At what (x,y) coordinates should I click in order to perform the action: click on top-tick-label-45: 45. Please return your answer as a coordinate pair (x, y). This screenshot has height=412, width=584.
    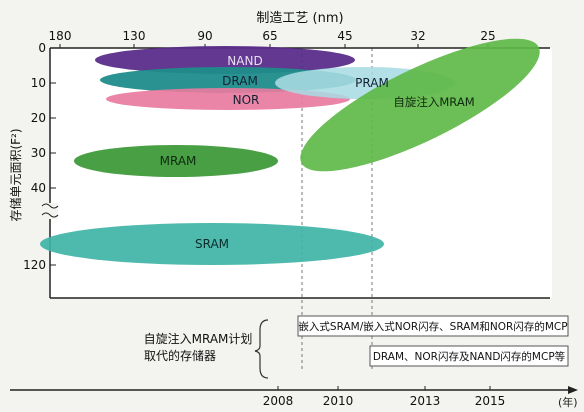
    Looking at the image, I should click on (344, 36).